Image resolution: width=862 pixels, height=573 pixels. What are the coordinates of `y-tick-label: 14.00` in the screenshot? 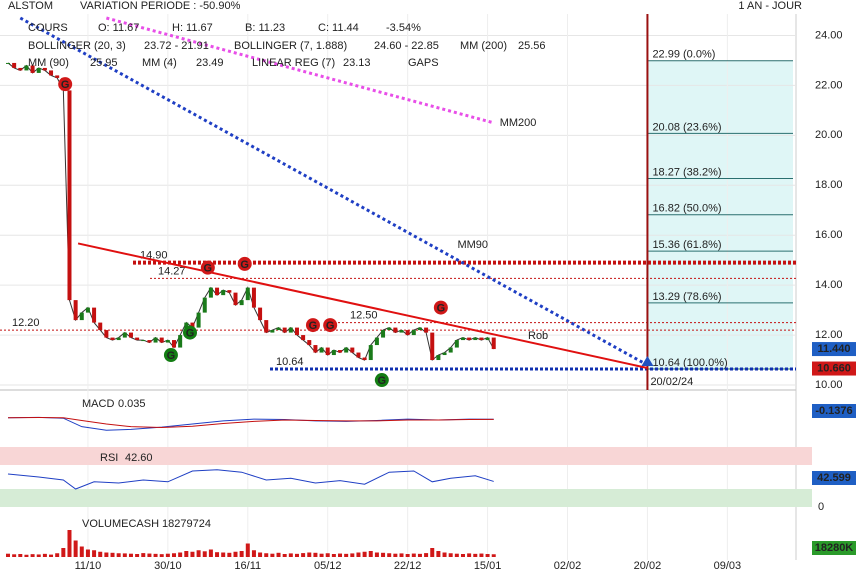 It's located at (829, 285).